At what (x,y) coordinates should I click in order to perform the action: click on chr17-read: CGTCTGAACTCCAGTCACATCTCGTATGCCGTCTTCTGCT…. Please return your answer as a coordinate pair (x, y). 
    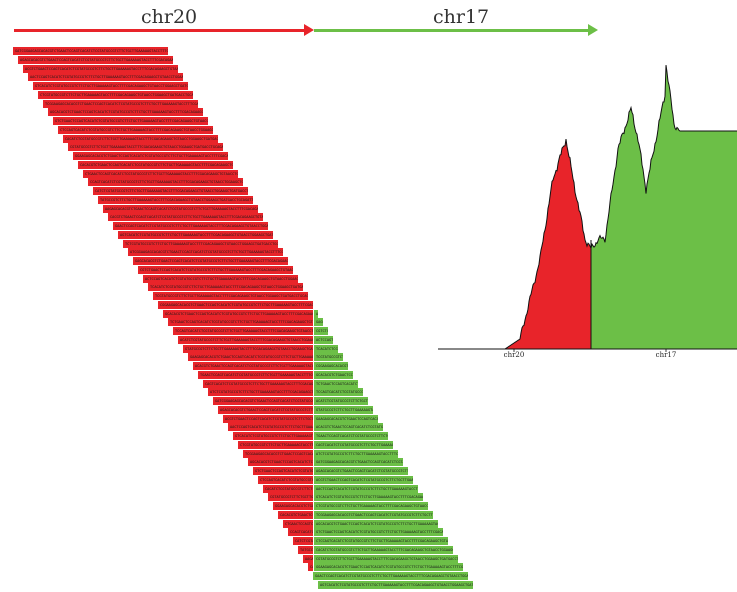
    Looking at the image, I should click on (321, 331).